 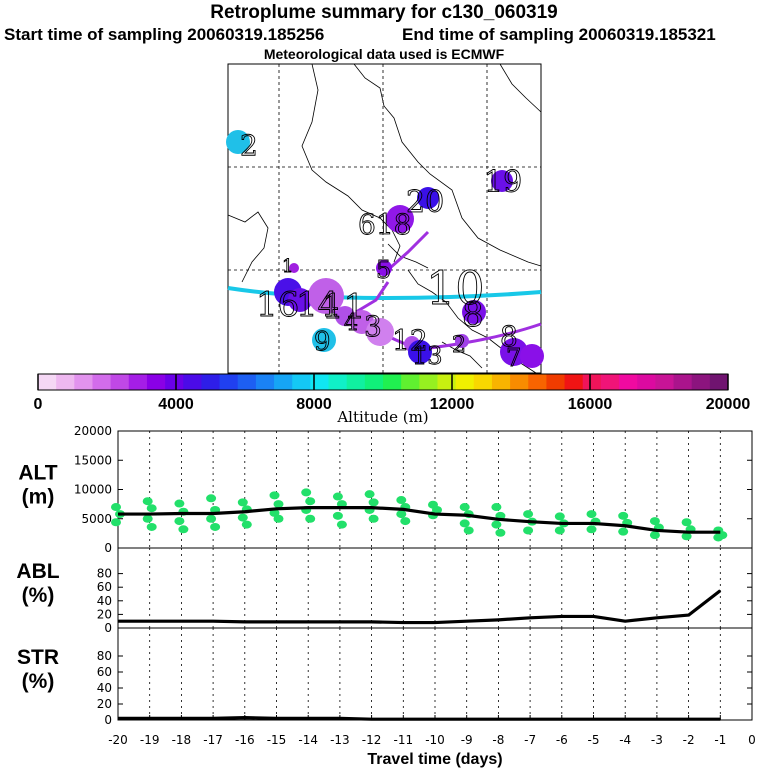 I want to click on y-axis-label: ALT, so click(x=37, y=473).